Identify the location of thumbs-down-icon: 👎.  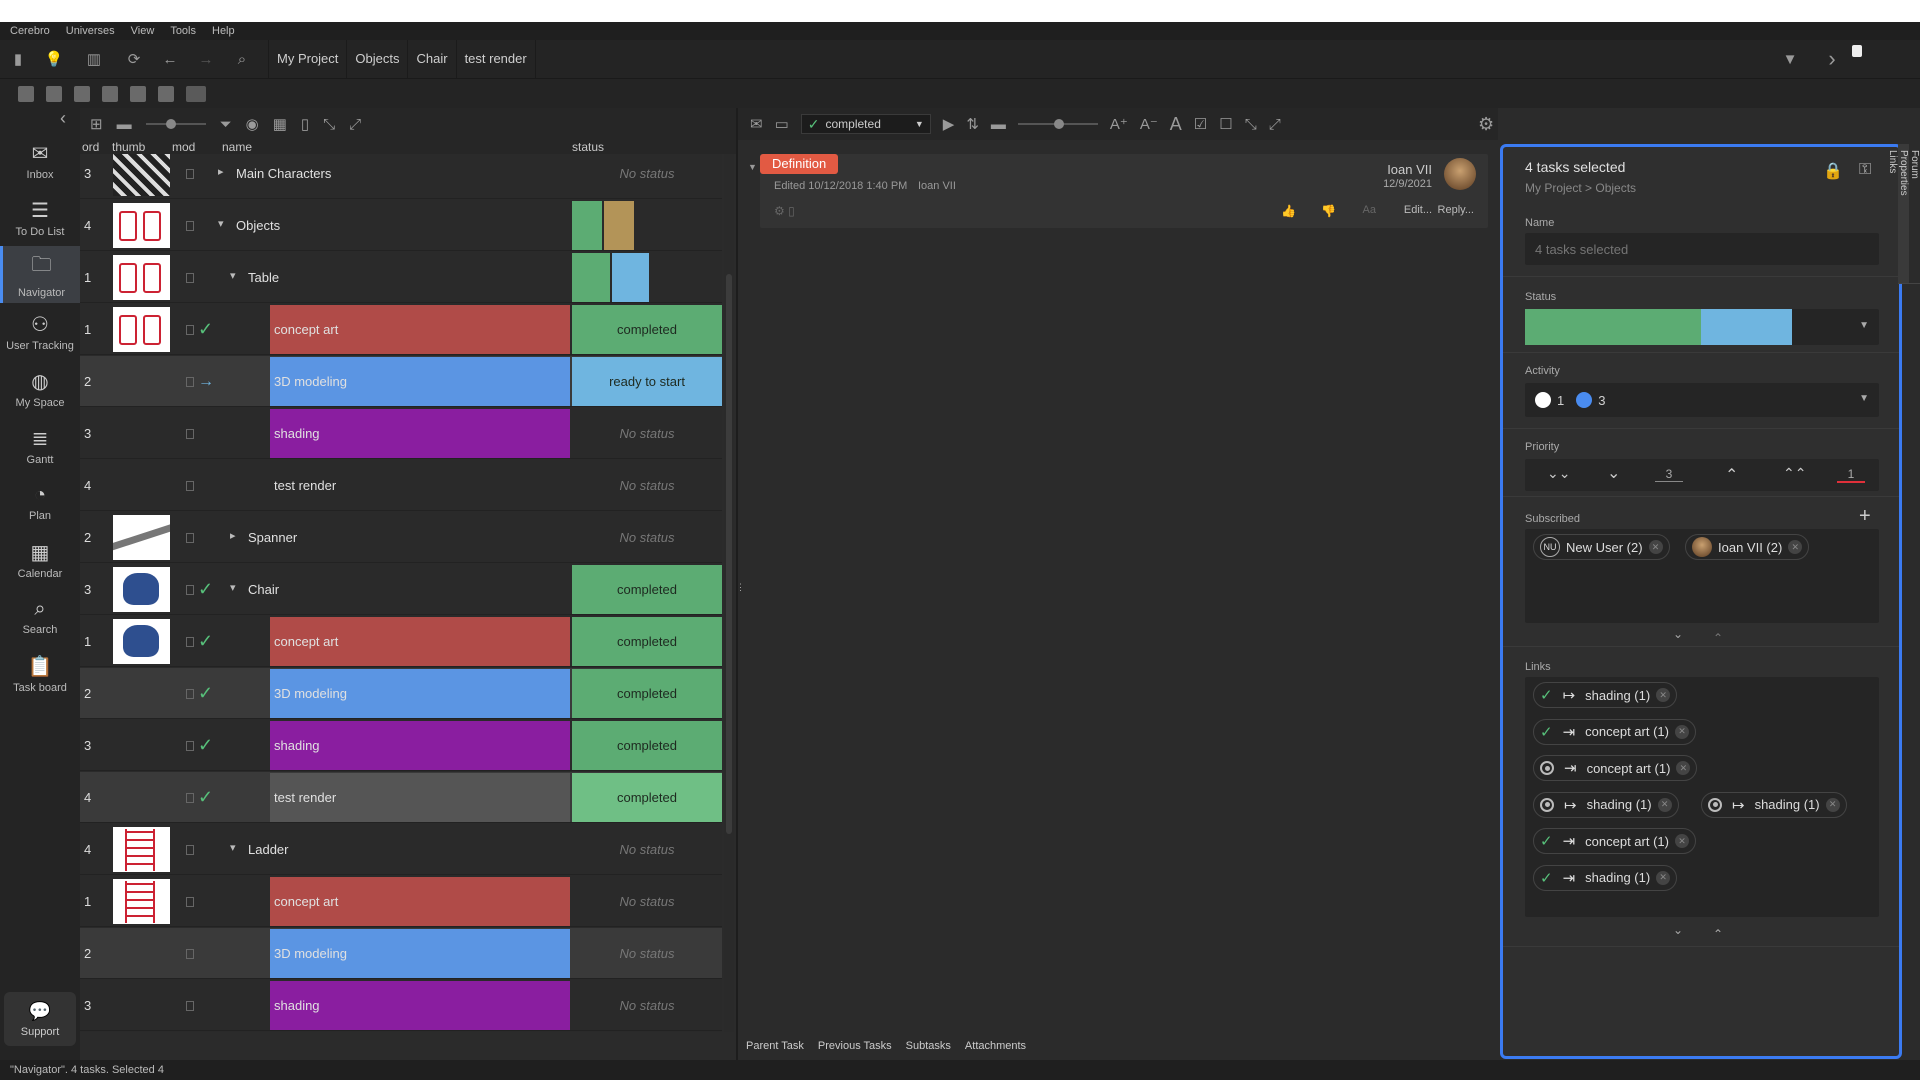
(1328, 211).